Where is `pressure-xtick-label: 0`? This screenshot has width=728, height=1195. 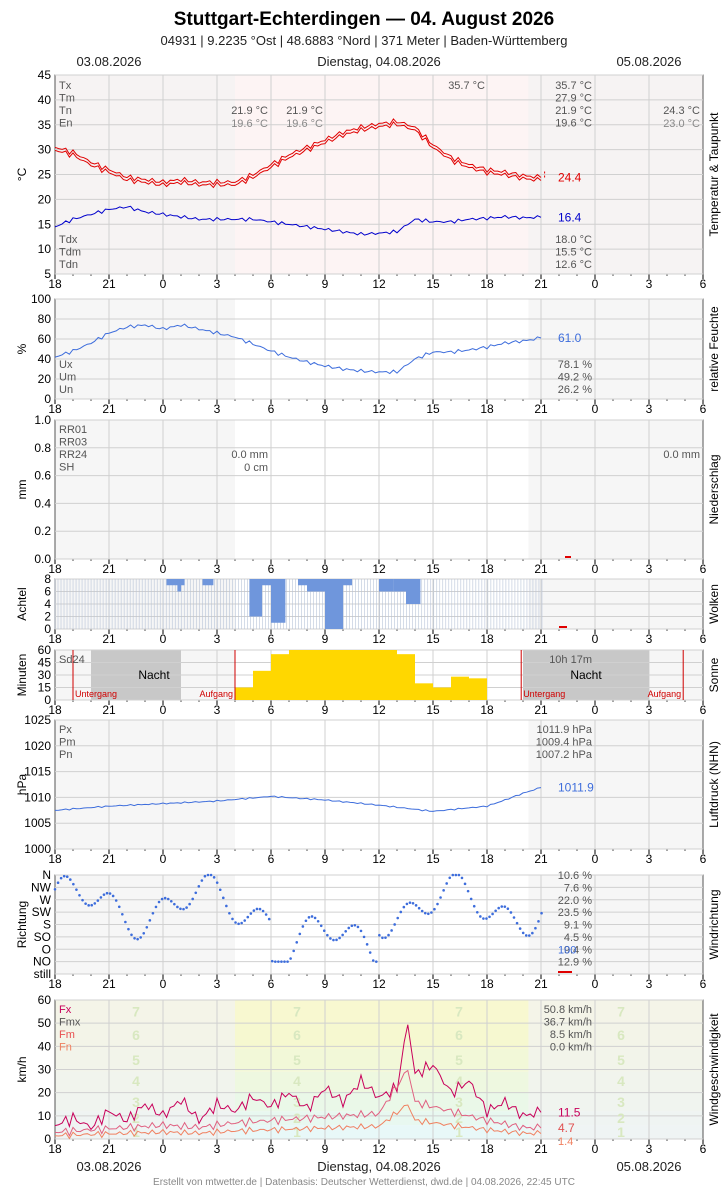 pressure-xtick-label: 0 is located at coordinates (163, 859).